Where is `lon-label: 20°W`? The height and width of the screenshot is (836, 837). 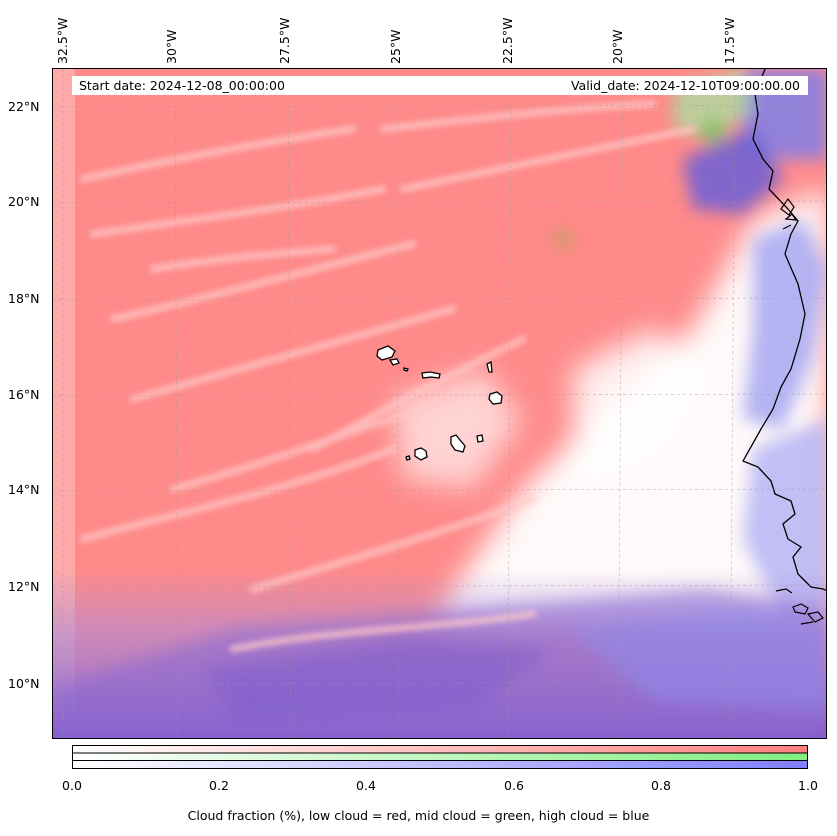
lon-label: 20°W is located at coordinates (617, 46).